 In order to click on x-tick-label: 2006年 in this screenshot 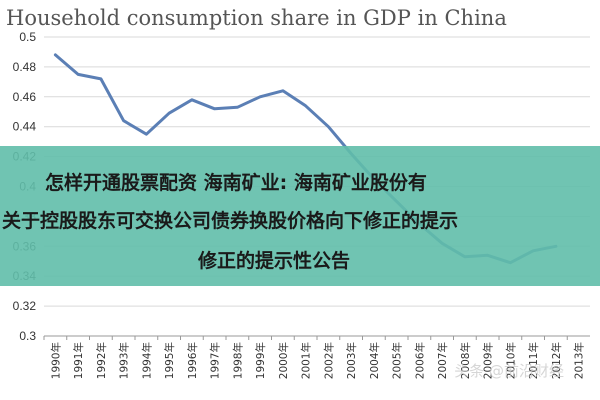, I will do `click(419, 360)`.